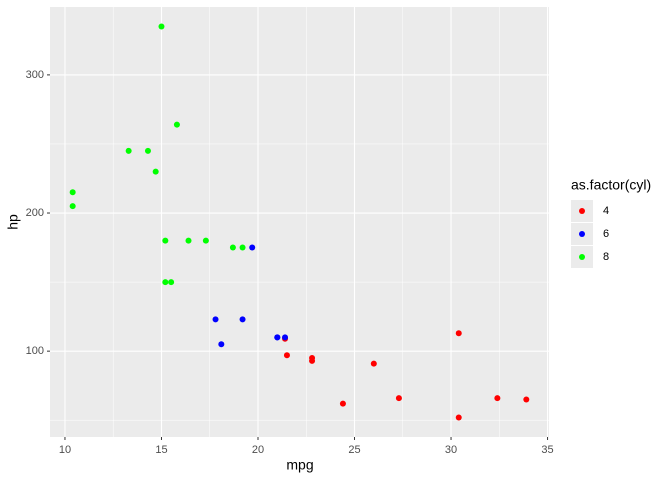 The image size is (672, 480). I want to click on legend-label: 6, so click(606, 234).